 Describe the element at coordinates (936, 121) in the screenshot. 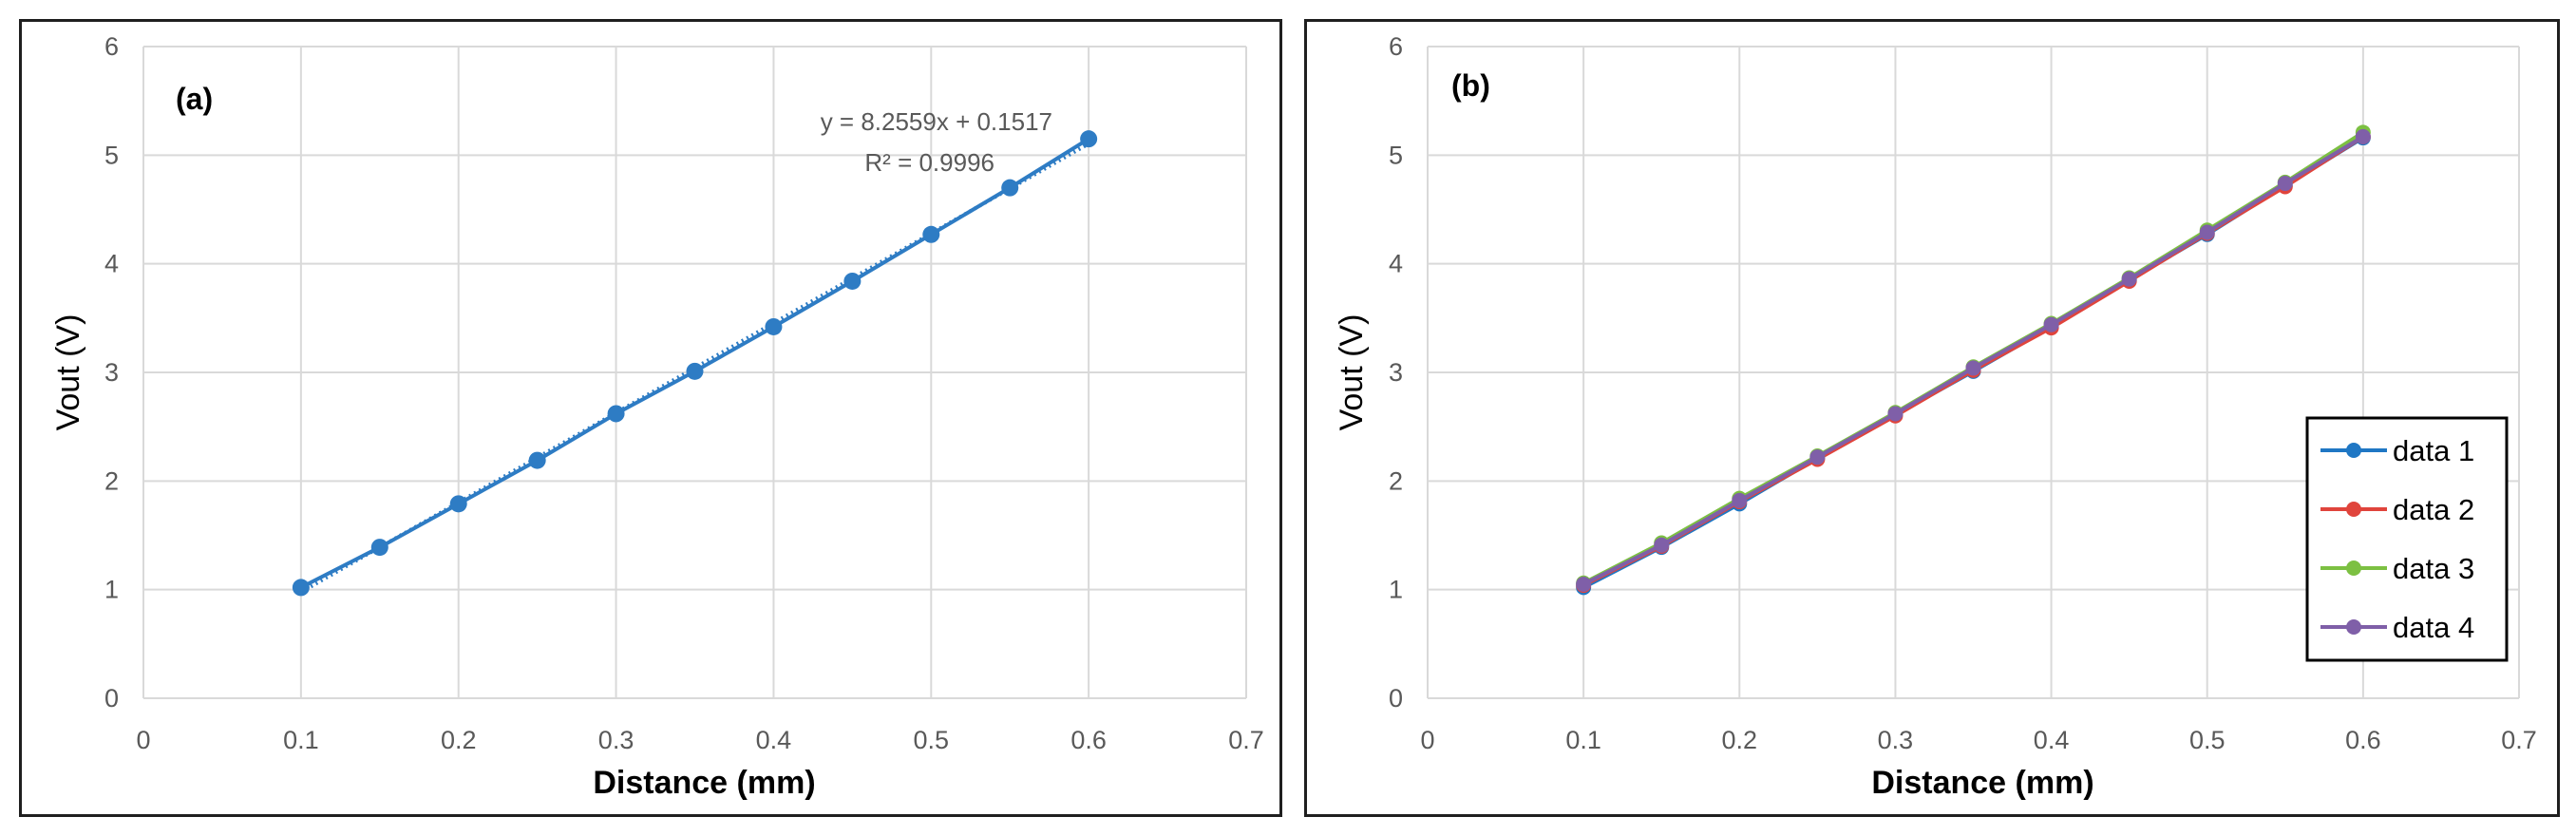

I see `trendline-equation: y = 8.2559x + 0.1517` at that location.